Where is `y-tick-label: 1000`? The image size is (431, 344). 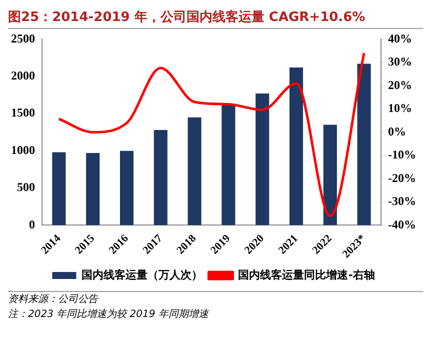
y-tick-label: 1000 is located at coordinates (23, 149).